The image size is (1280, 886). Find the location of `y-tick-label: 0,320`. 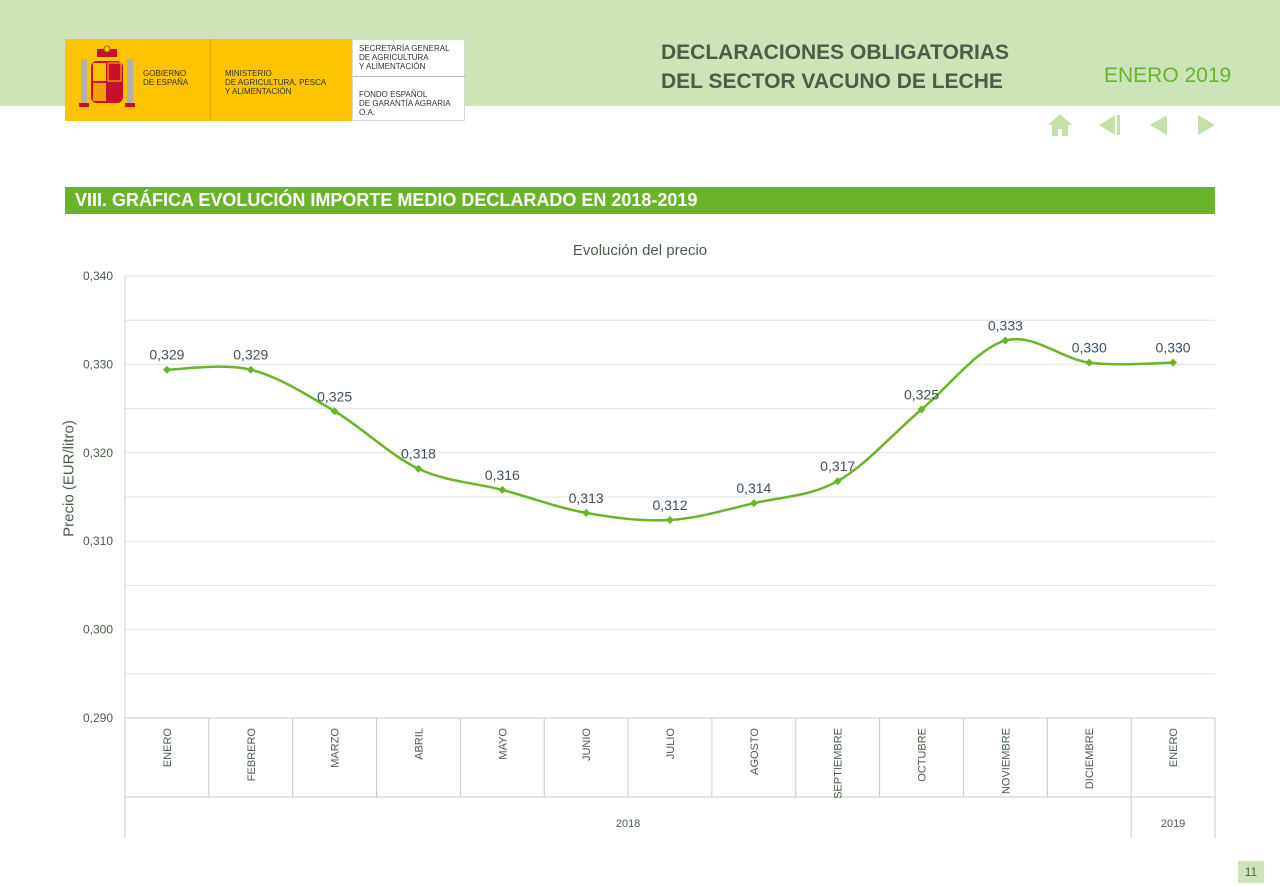

y-tick-label: 0,320 is located at coordinates (98, 453).